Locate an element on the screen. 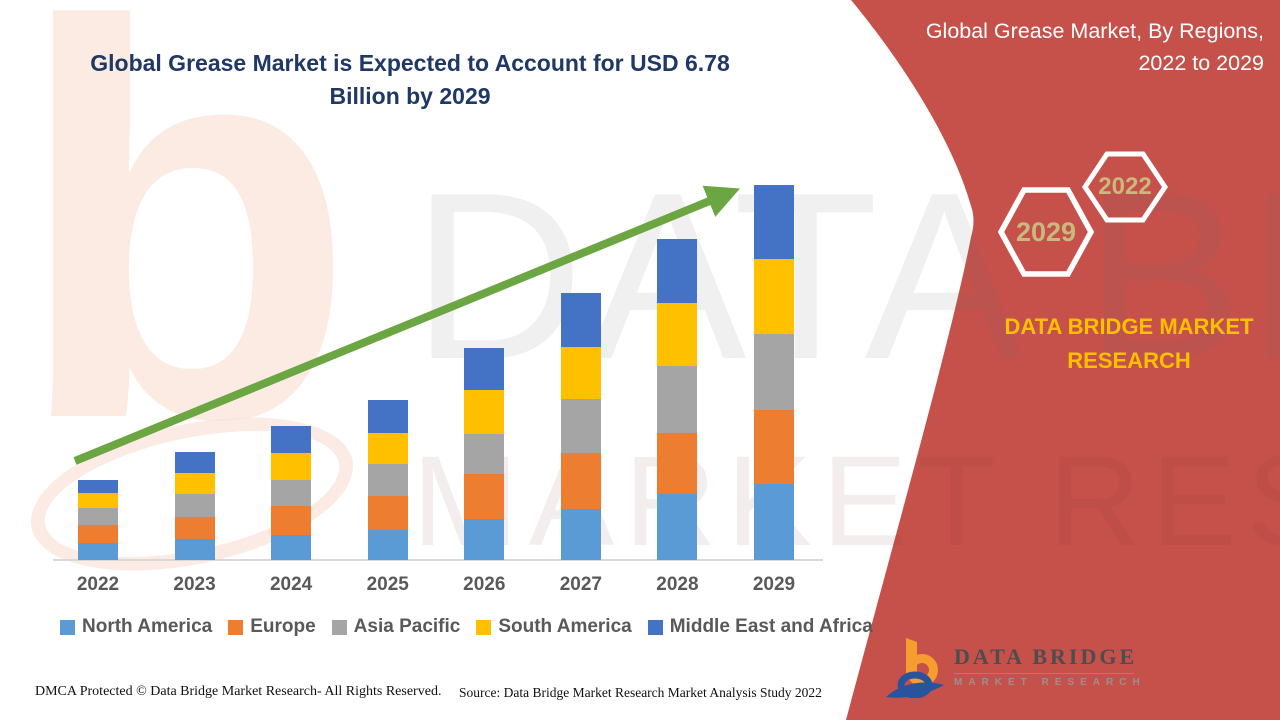 The height and width of the screenshot is (720, 1280). hexagon-2022: 2022 is located at coordinates (1125, 187).